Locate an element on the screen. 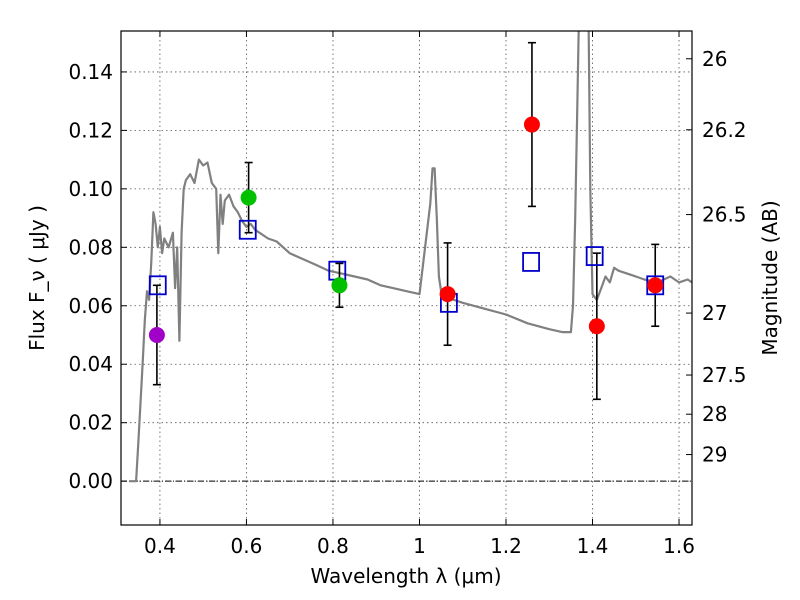  x-tick-label: 0.8 is located at coordinates (333, 546).